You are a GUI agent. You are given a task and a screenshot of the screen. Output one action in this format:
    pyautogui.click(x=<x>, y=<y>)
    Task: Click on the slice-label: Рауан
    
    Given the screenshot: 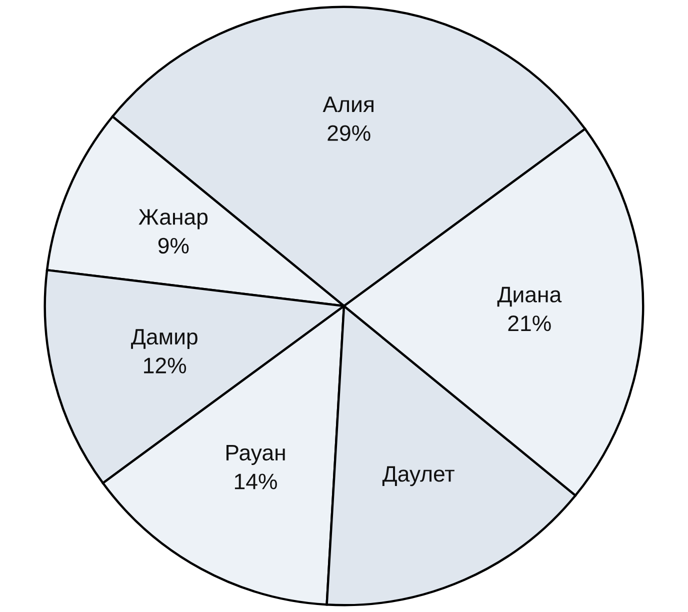 What is the action you would take?
    pyautogui.click(x=255, y=455)
    